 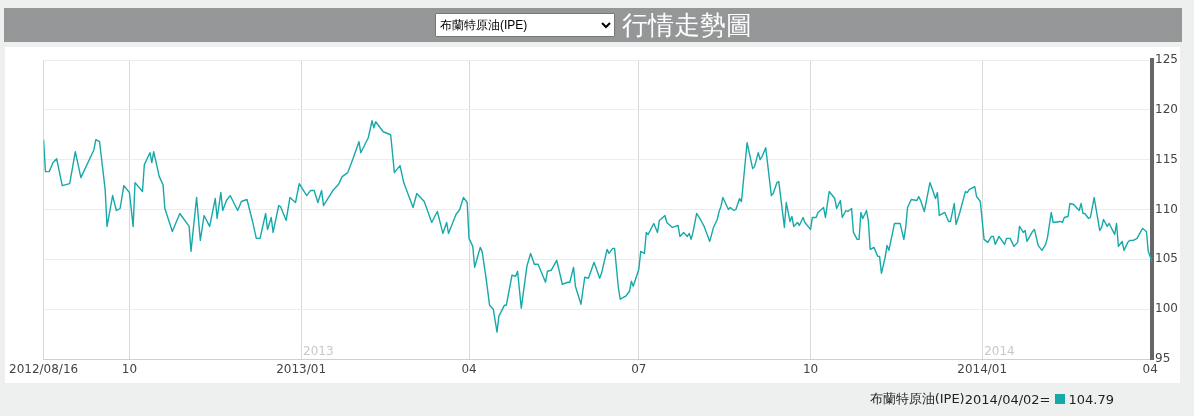 What do you see at coordinates (639, 369) in the screenshot?
I see `x-tick-label: 07` at bounding box center [639, 369].